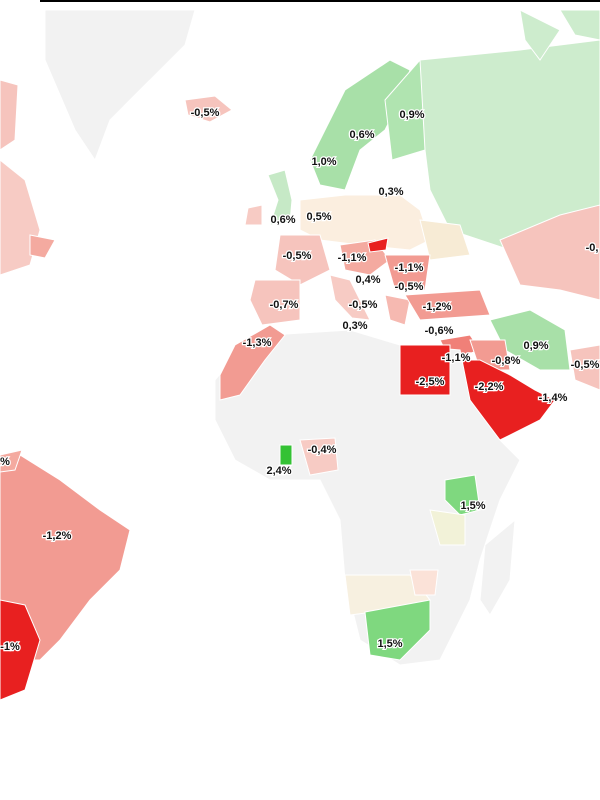 The height and width of the screenshot is (800, 600). I want to click on value-label: -0,8%, so click(506, 361).